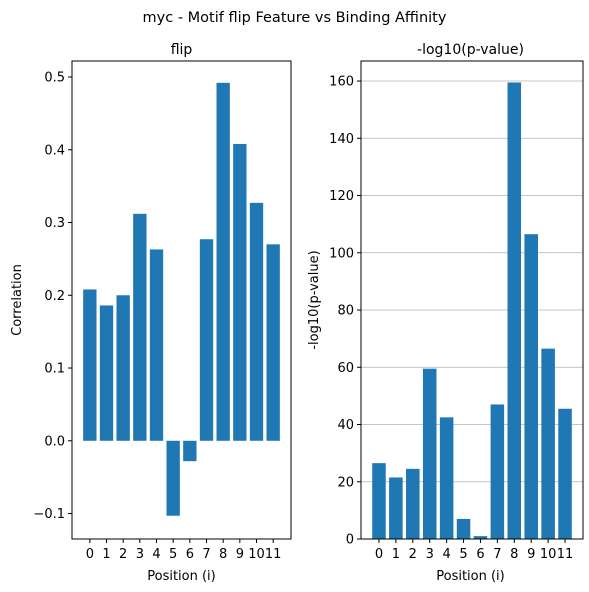 This screenshot has height=592, width=589. Describe the element at coordinates (470, 576) in the screenshot. I see `pvalue-x-axis-label: Position (i)` at that location.